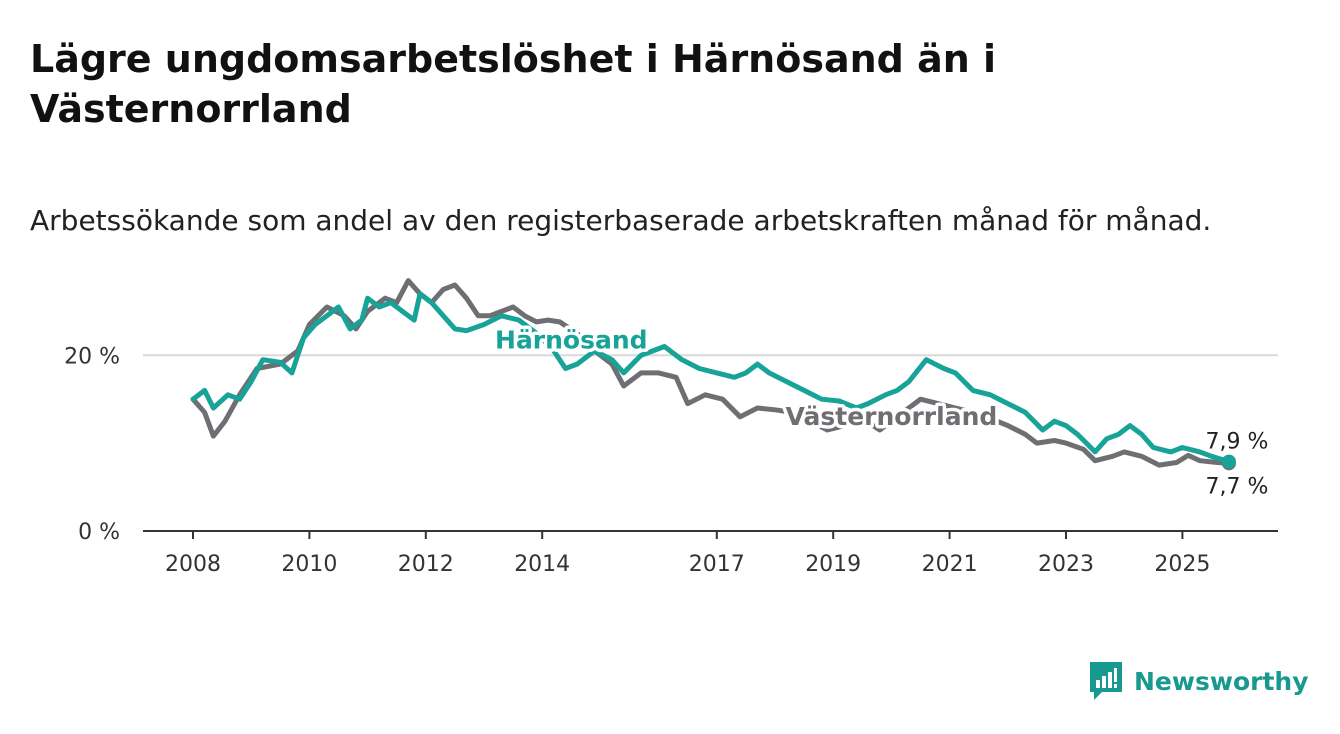  What do you see at coordinates (571, 339) in the screenshot?
I see `series-label-harnosand: Härnösand` at bounding box center [571, 339].